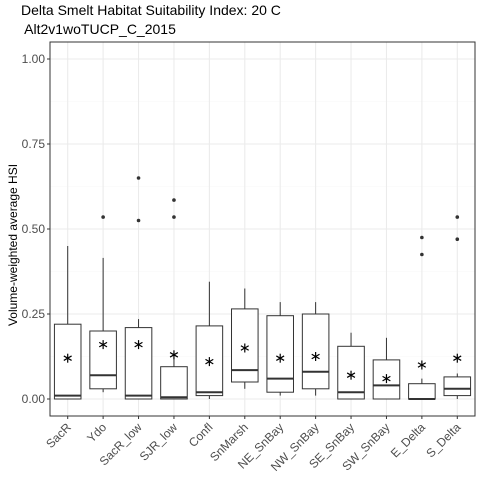  What do you see at coordinates (34, 59) in the screenshot?
I see `y-tick-label: 1.00` at bounding box center [34, 59].